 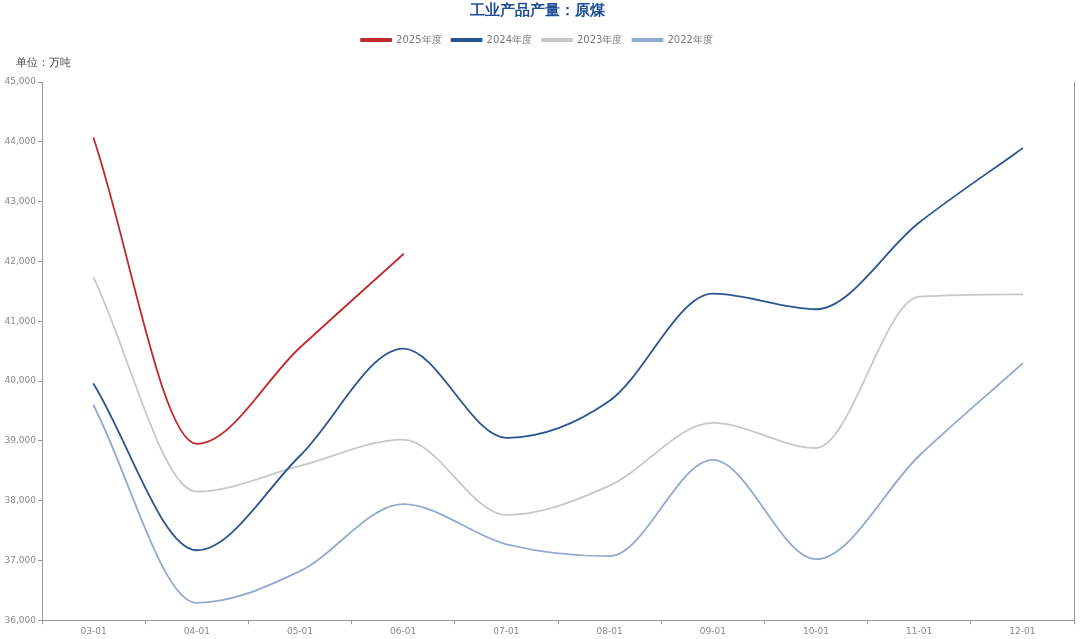 What do you see at coordinates (20, 559) in the screenshot?
I see `y-tick-label: 37,000` at bounding box center [20, 559].